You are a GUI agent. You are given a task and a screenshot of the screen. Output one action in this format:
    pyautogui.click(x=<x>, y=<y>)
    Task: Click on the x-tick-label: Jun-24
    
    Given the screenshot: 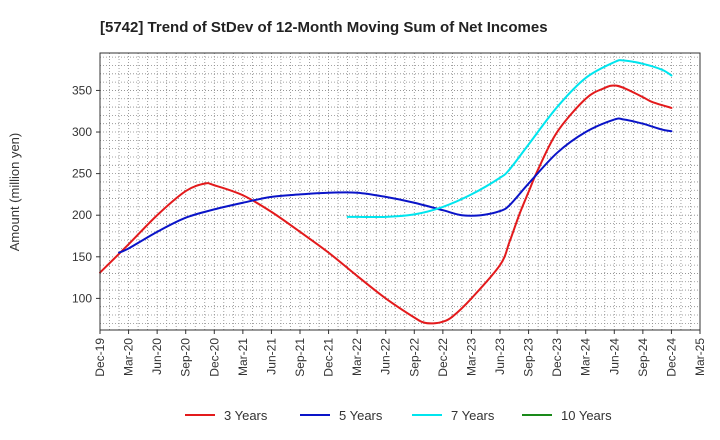 What is the action you would take?
    pyautogui.click(x=614, y=356)
    